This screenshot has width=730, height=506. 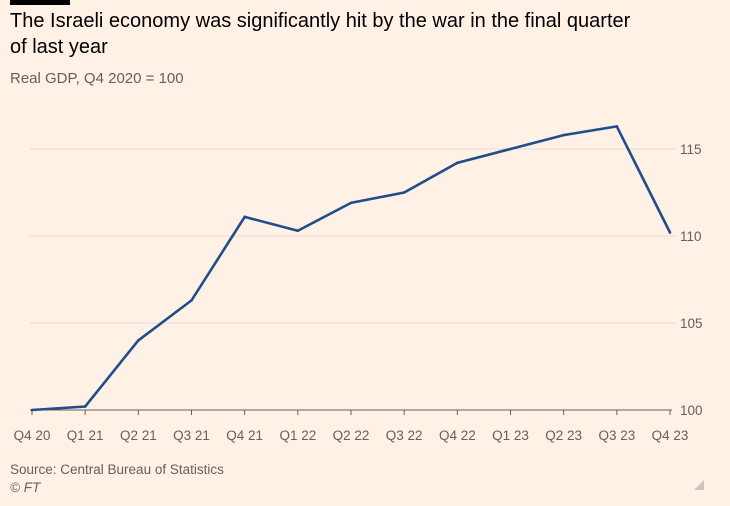 What do you see at coordinates (351, 435) in the screenshot?
I see `x-tick-label-6: Q2 22` at bounding box center [351, 435].